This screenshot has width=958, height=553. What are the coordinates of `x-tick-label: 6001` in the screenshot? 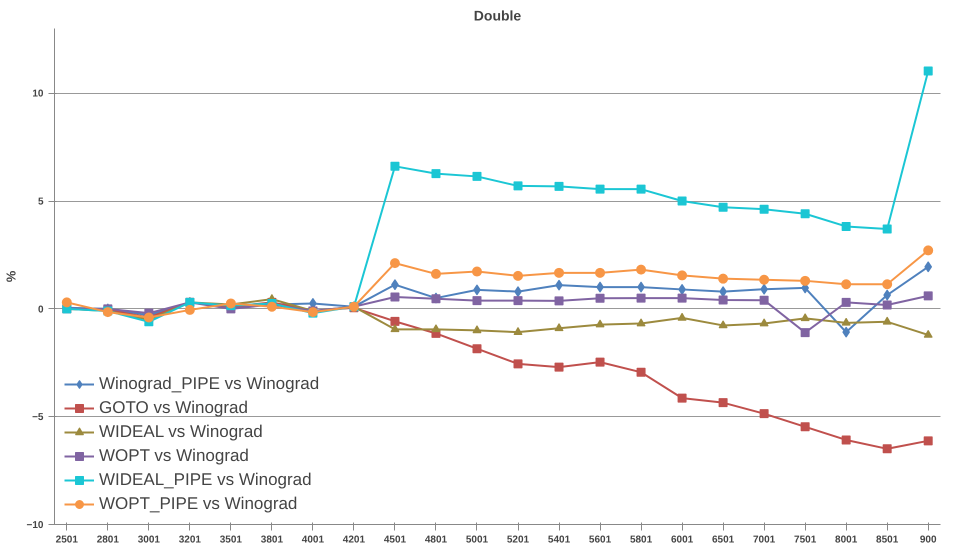 It's located at (682, 540).